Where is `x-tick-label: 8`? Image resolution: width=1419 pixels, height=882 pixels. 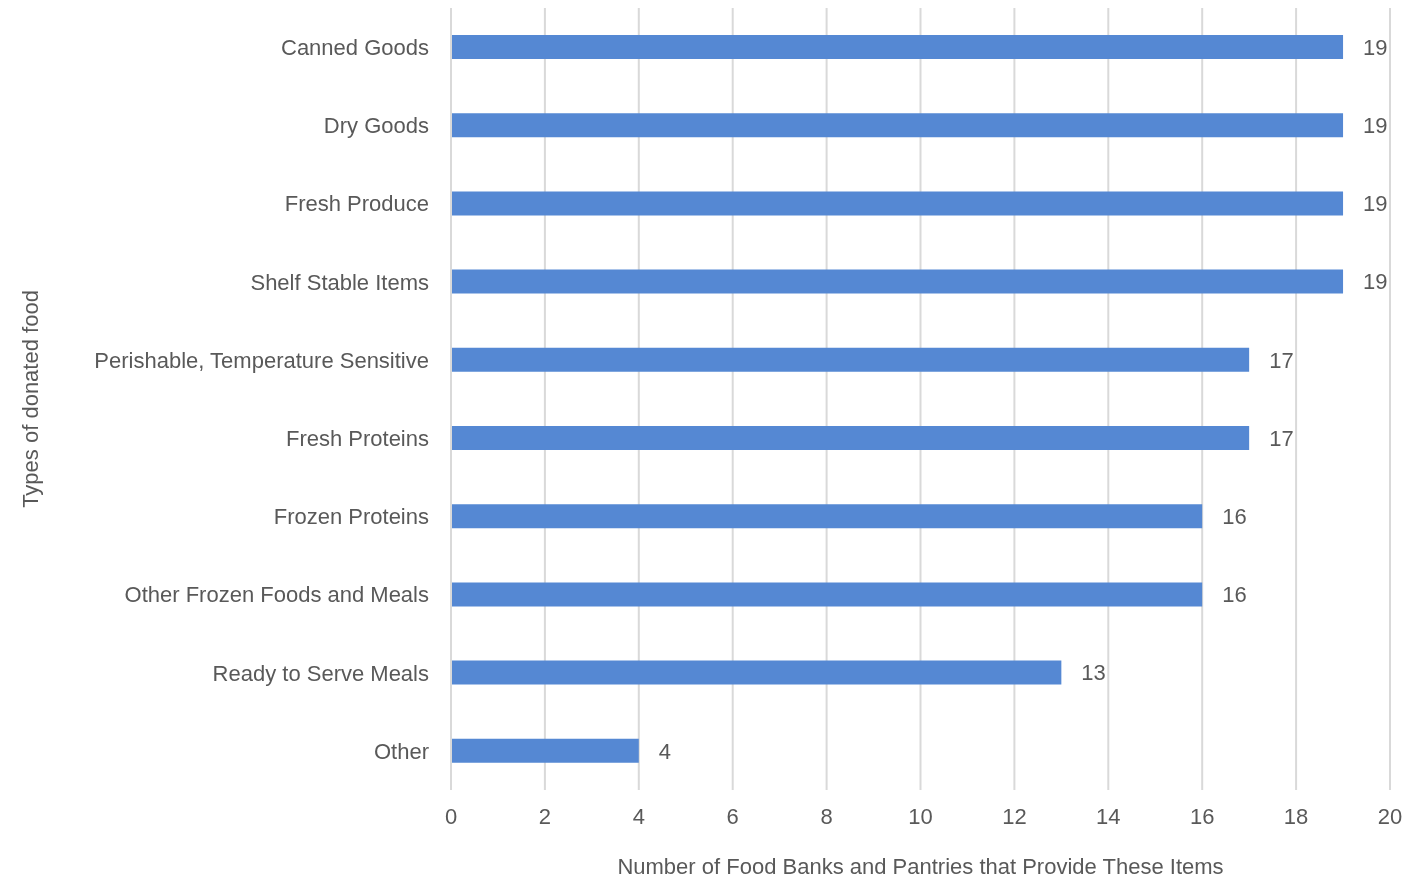
x-tick-label: 8 is located at coordinates (826, 816).